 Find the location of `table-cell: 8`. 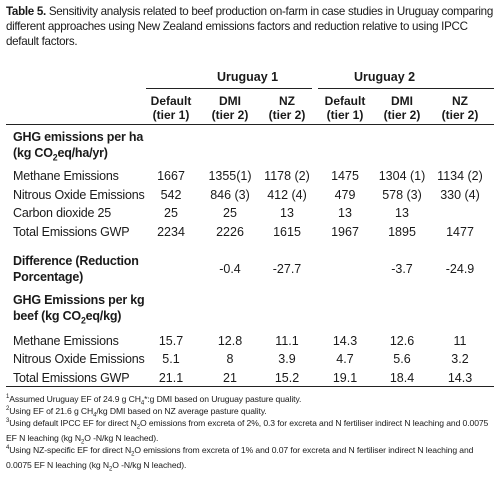

table-cell: 8 is located at coordinates (230, 359).